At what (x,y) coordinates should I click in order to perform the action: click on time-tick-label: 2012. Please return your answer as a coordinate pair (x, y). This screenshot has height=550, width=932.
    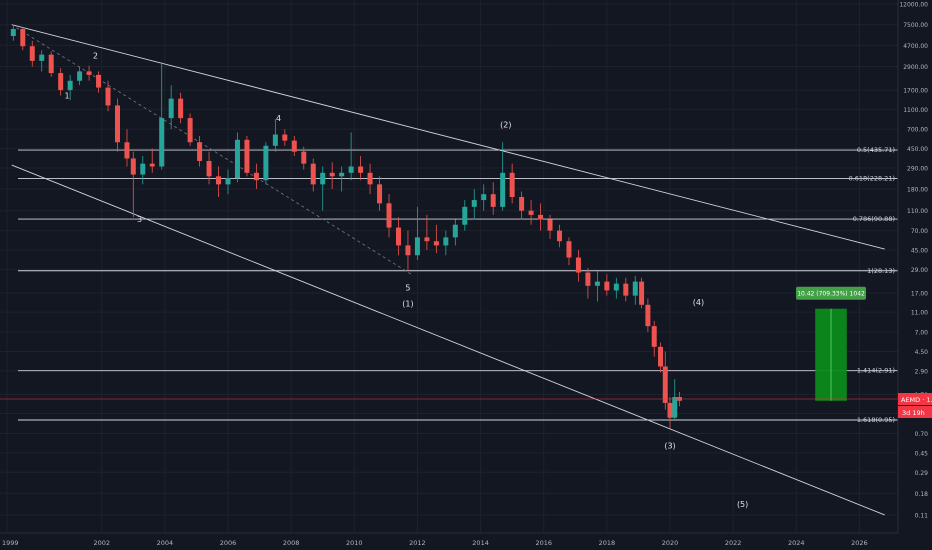
    Looking at the image, I should click on (417, 543).